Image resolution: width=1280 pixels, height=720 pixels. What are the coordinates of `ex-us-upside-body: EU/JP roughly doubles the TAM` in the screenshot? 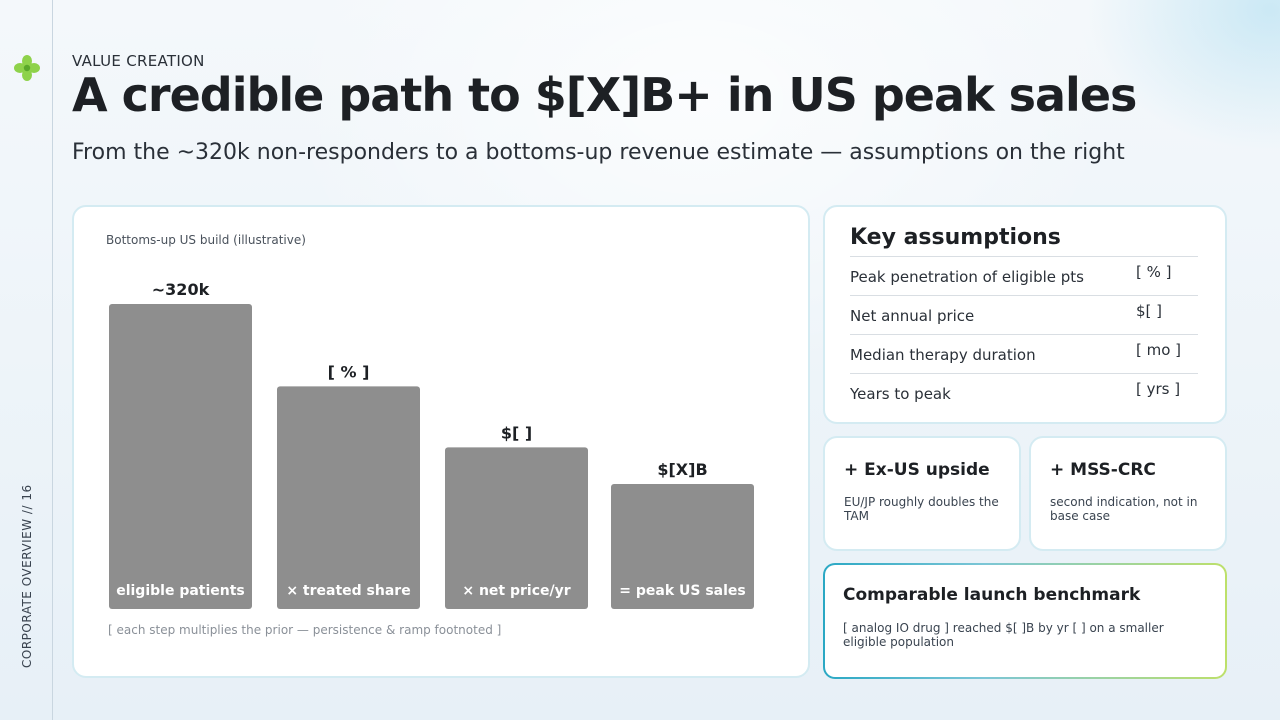 It's located at (921, 509).